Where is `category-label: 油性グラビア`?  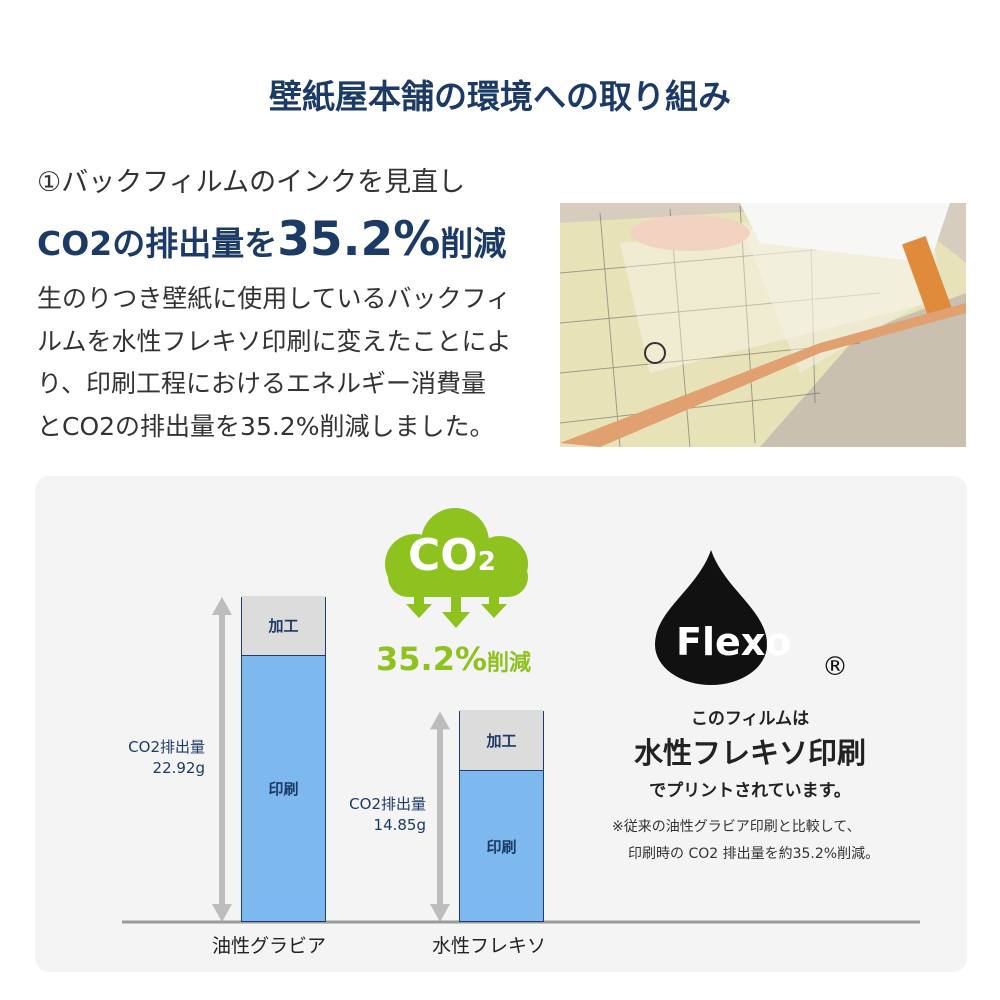 category-label: 油性グラビア is located at coordinates (269, 946).